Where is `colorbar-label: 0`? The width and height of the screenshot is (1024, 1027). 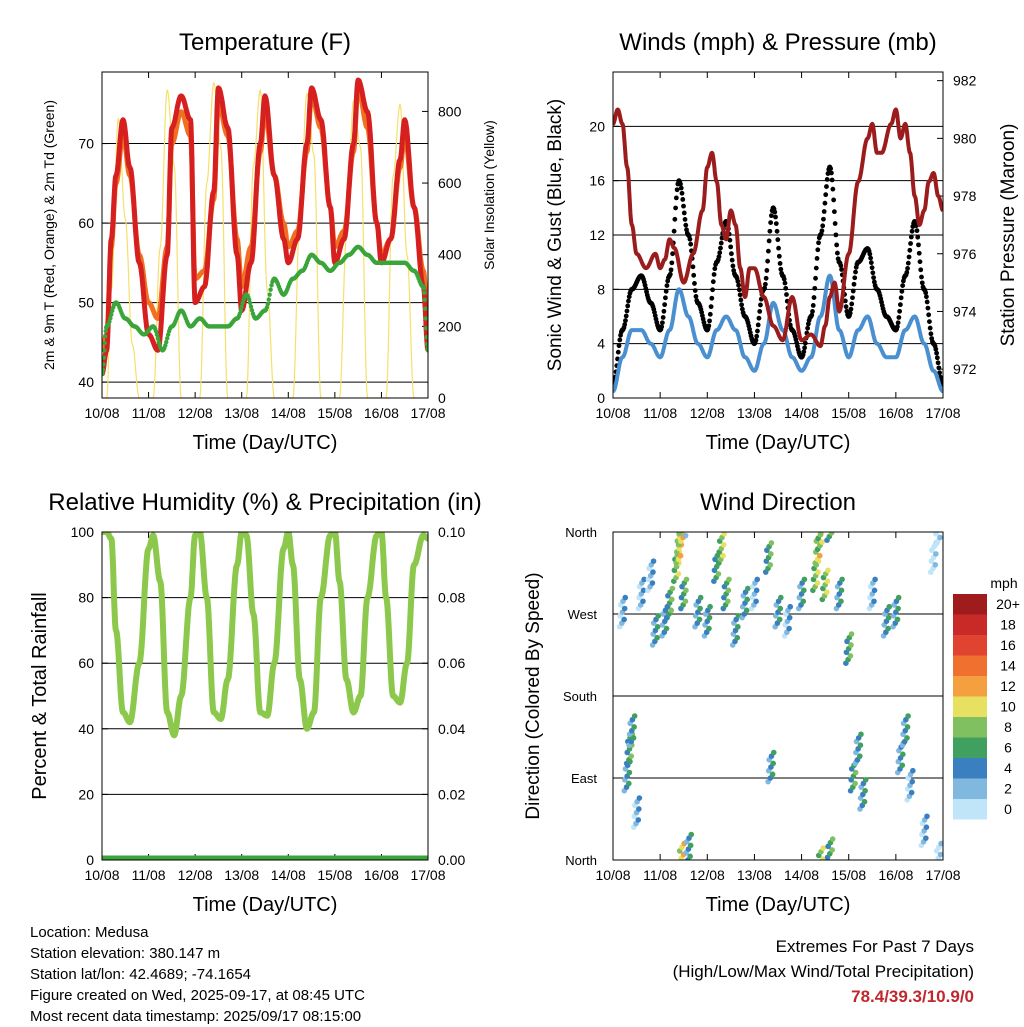
colorbar-label: 0 is located at coordinates (1008, 809).